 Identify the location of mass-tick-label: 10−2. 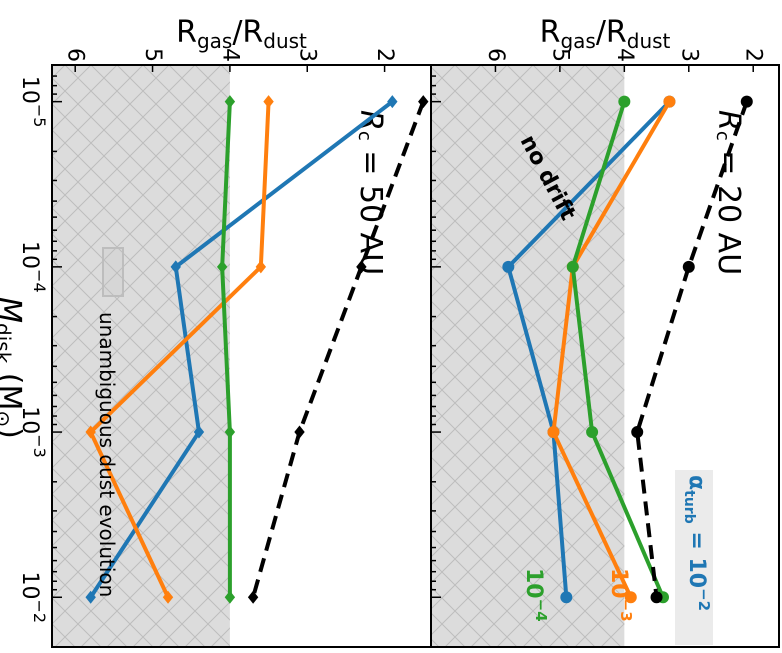
(34, 597).